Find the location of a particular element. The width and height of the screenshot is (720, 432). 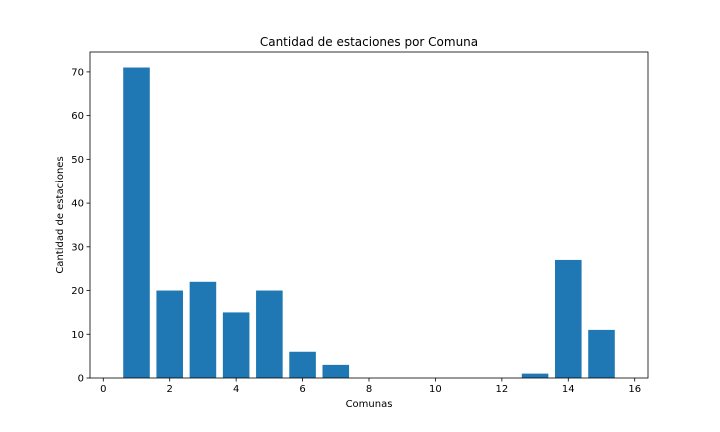

y-tick-label: 40 is located at coordinates (77, 204).